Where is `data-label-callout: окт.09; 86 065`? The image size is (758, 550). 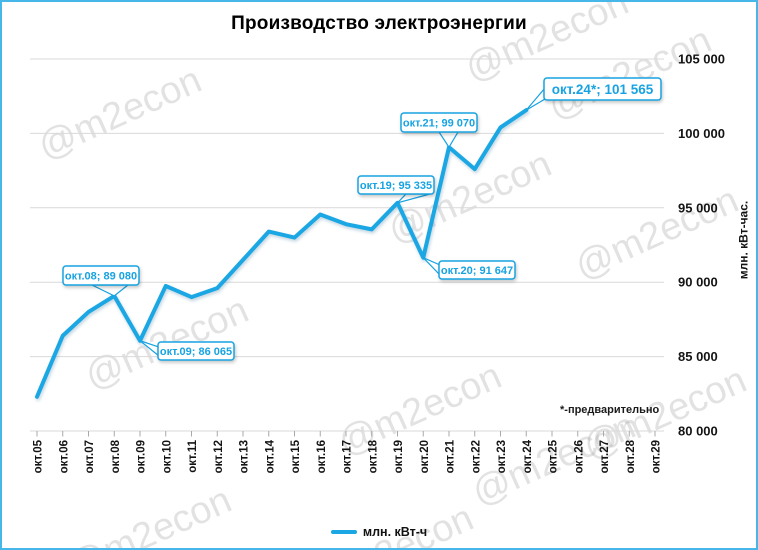 data-label-callout: окт.09; 86 065 is located at coordinates (187, 350).